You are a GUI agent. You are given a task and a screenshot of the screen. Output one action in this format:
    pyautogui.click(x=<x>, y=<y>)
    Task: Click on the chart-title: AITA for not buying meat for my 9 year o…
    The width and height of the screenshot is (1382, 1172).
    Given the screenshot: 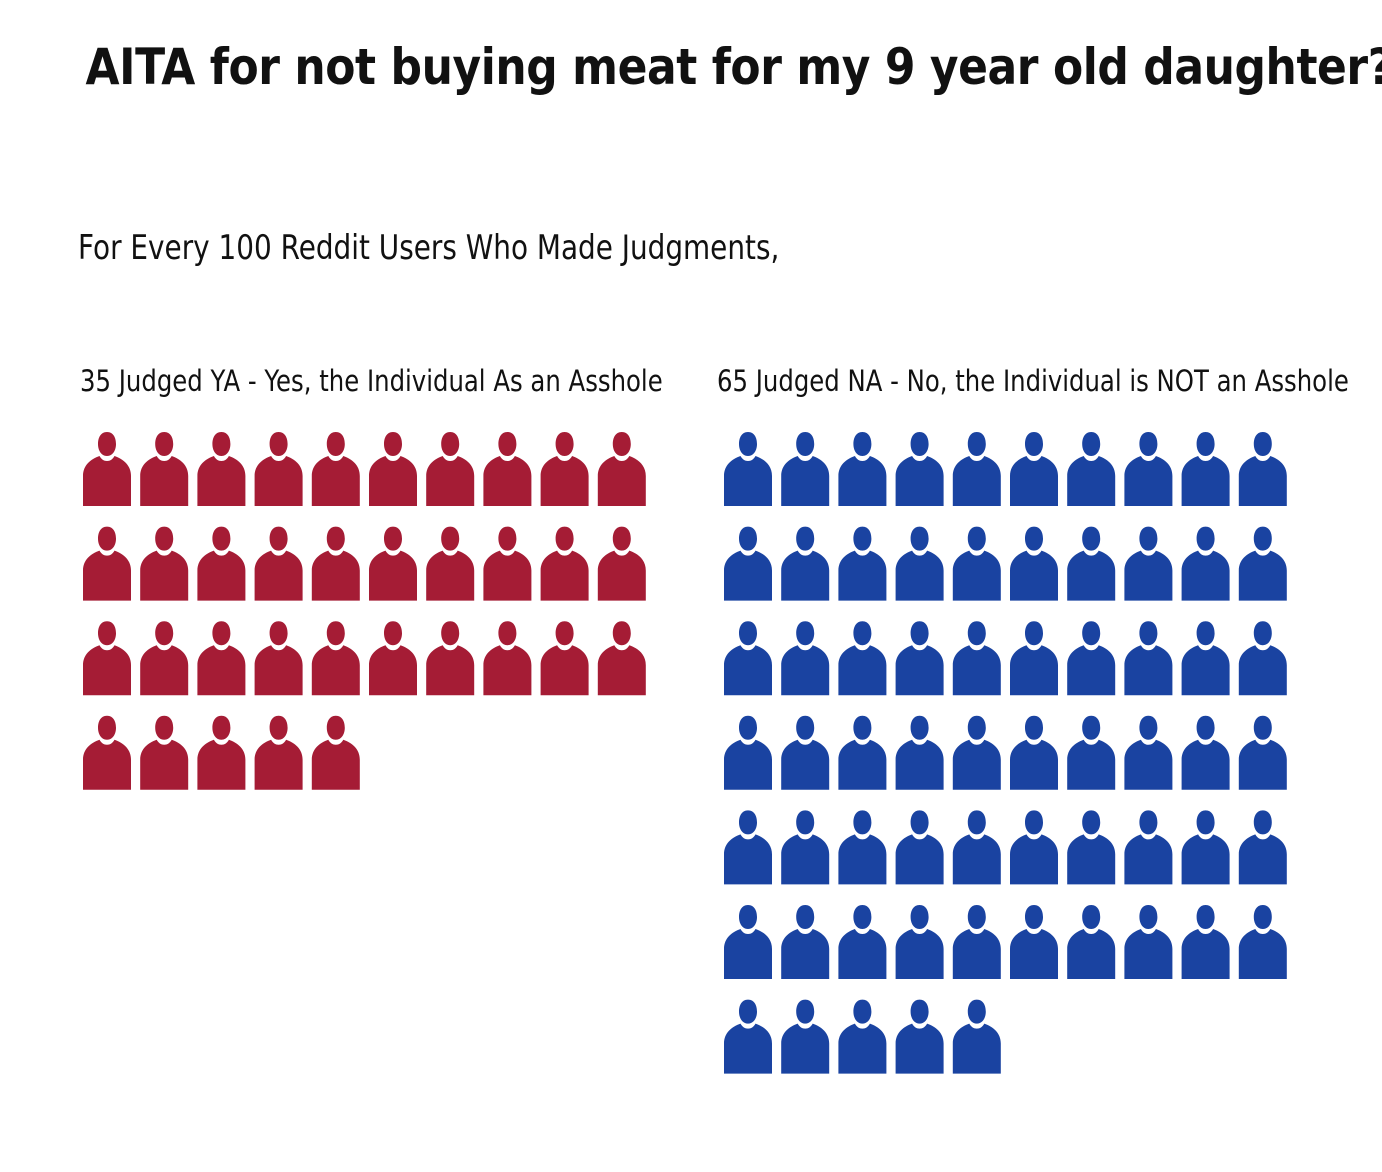 What is the action you would take?
    pyautogui.click(x=733, y=67)
    